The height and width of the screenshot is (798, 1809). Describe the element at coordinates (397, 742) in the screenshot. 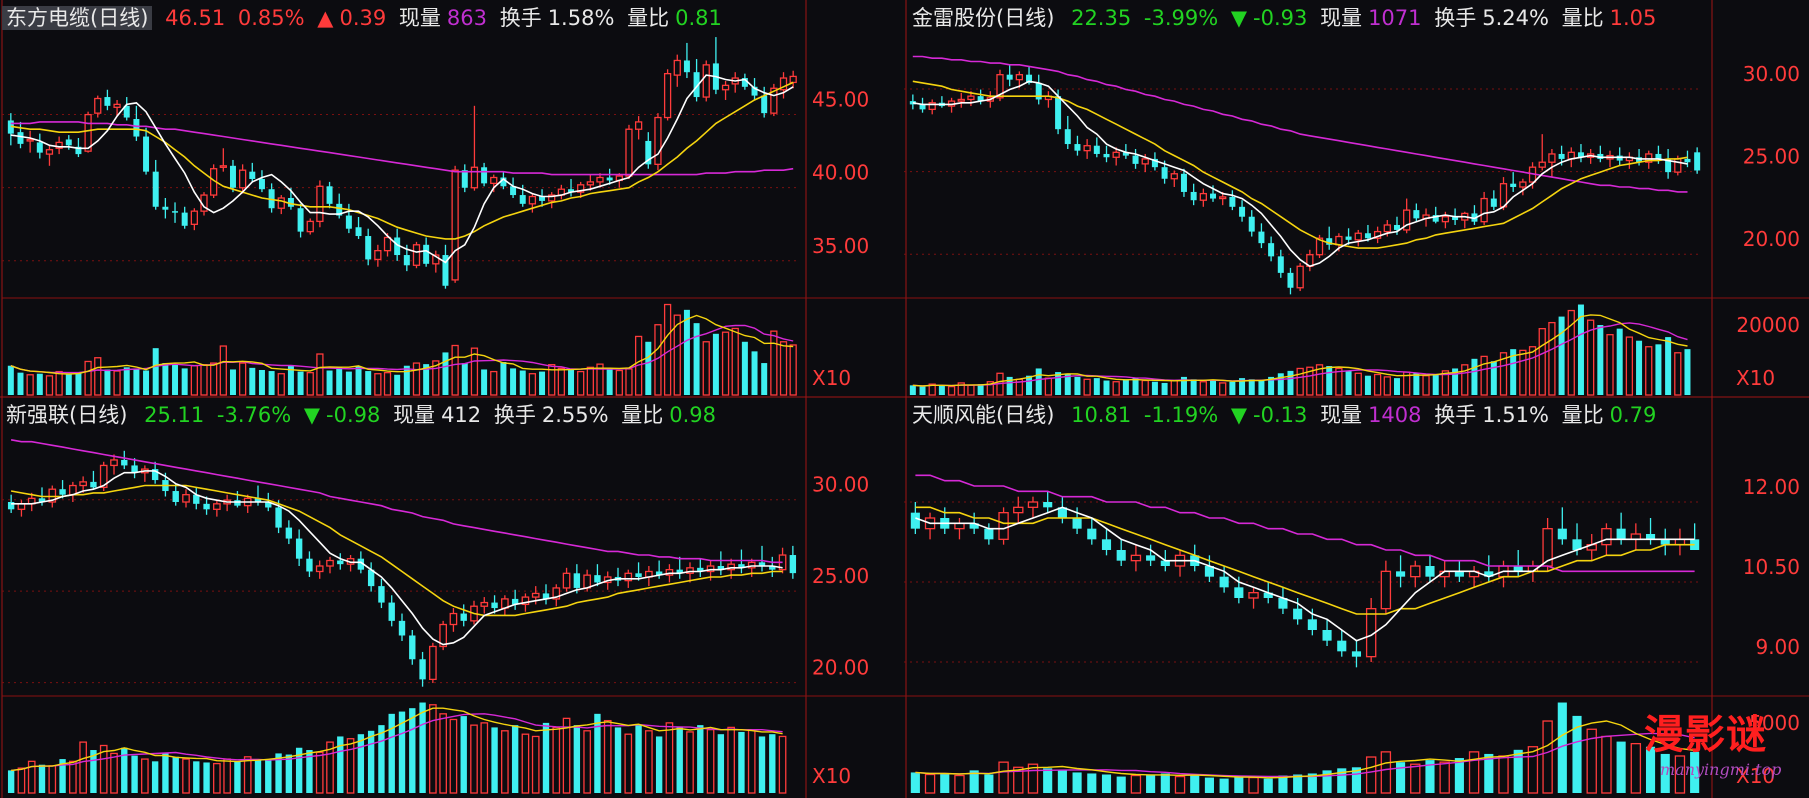

I see `volume-ma10-line` at that location.